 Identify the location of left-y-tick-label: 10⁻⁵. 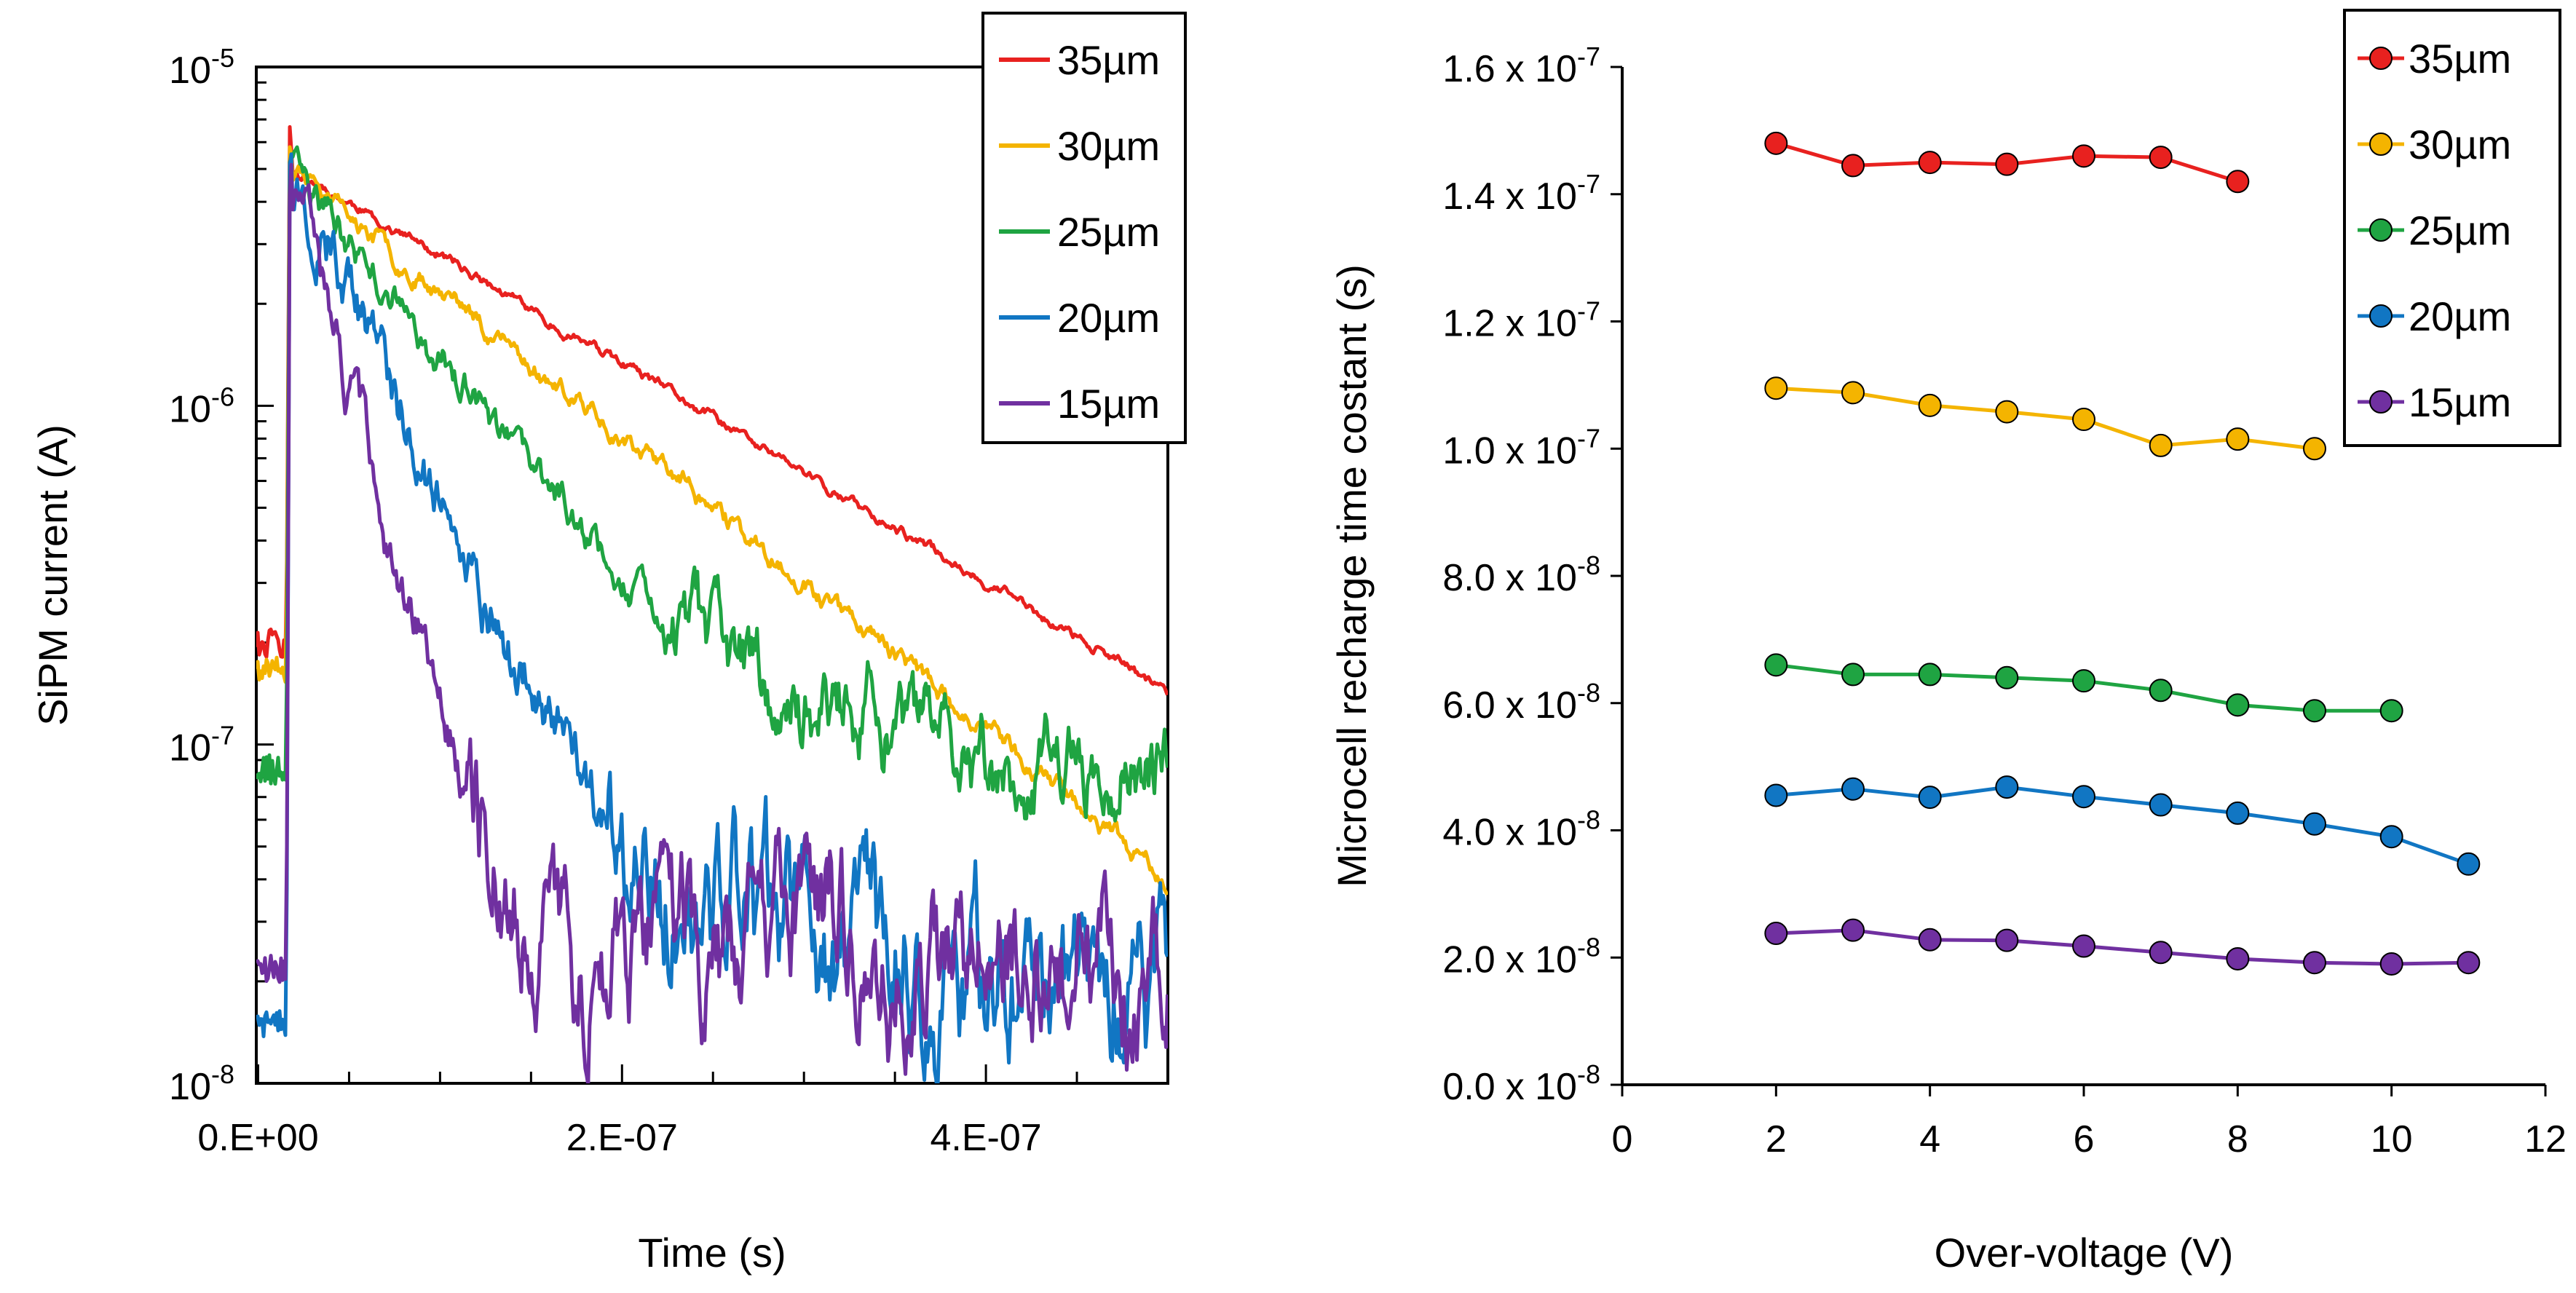
(201, 67).